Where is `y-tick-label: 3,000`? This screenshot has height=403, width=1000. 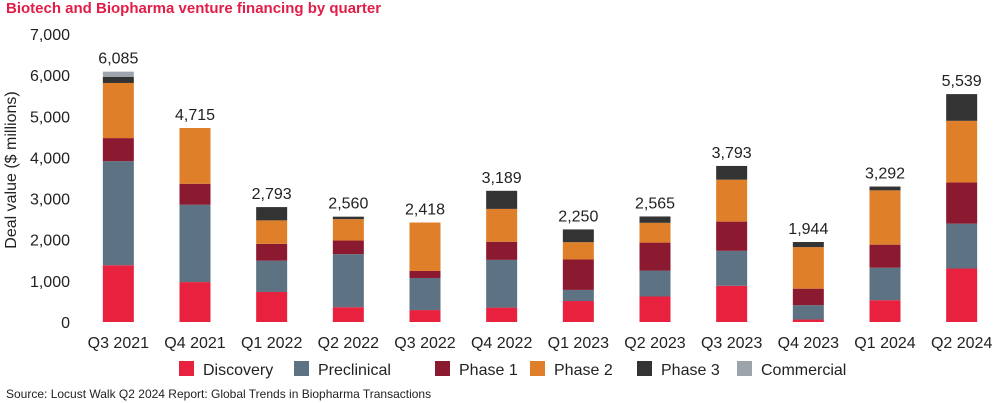
y-tick-label: 3,000 is located at coordinates (50, 200).